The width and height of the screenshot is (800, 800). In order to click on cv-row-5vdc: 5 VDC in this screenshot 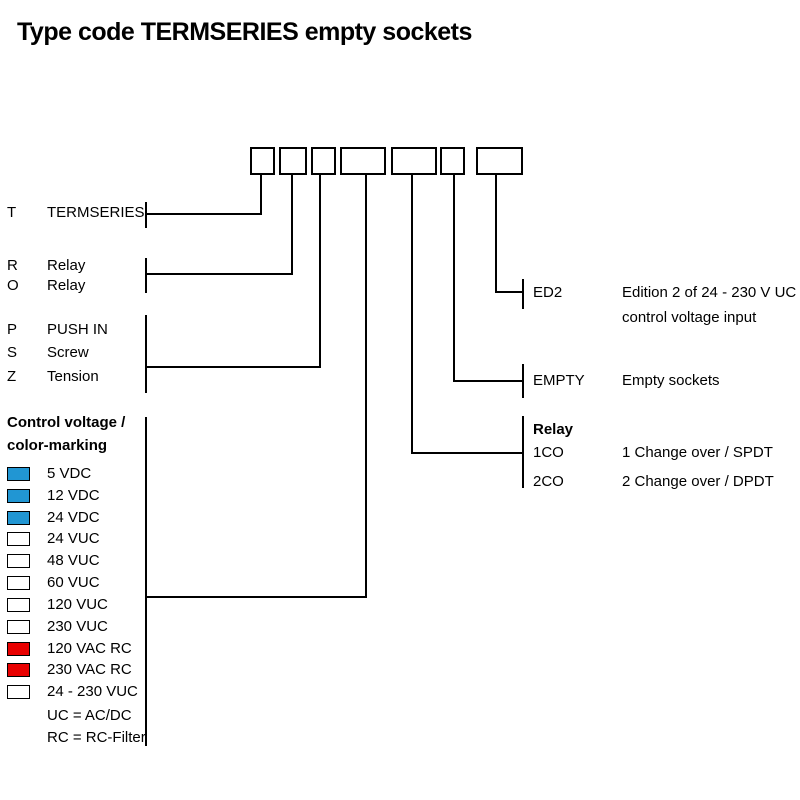, I will do `click(49, 474)`.